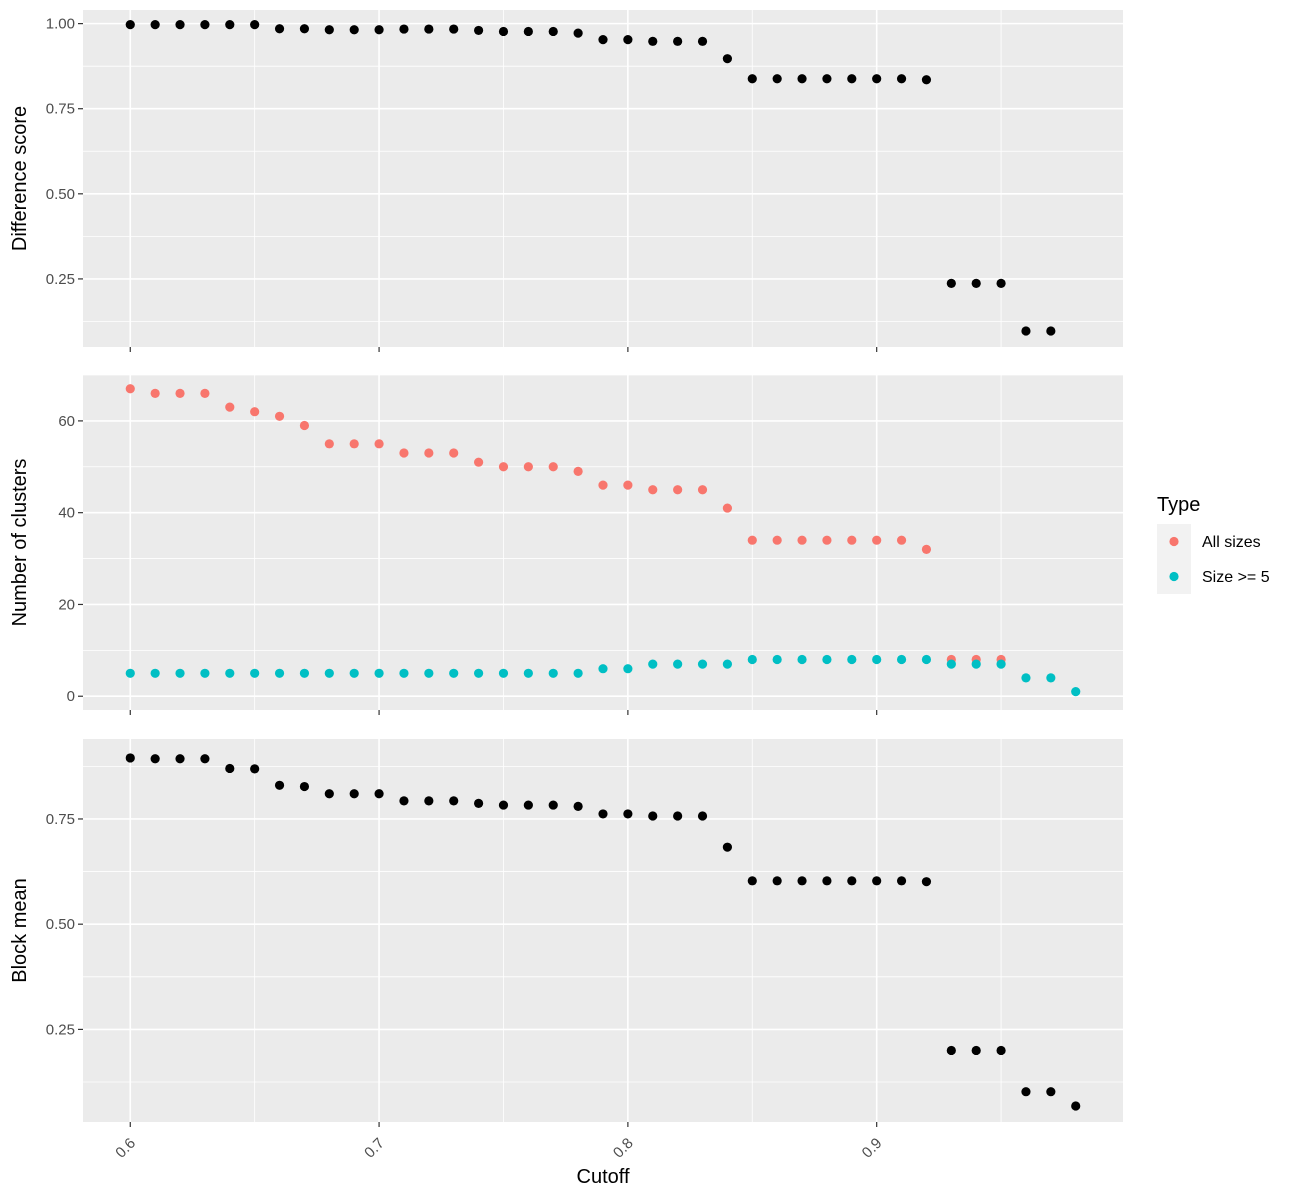 The width and height of the screenshot is (1300, 1200). Describe the element at coordinates (1236, 577) in the screenshot. I see `legend-label: Size >= 5` at that location.